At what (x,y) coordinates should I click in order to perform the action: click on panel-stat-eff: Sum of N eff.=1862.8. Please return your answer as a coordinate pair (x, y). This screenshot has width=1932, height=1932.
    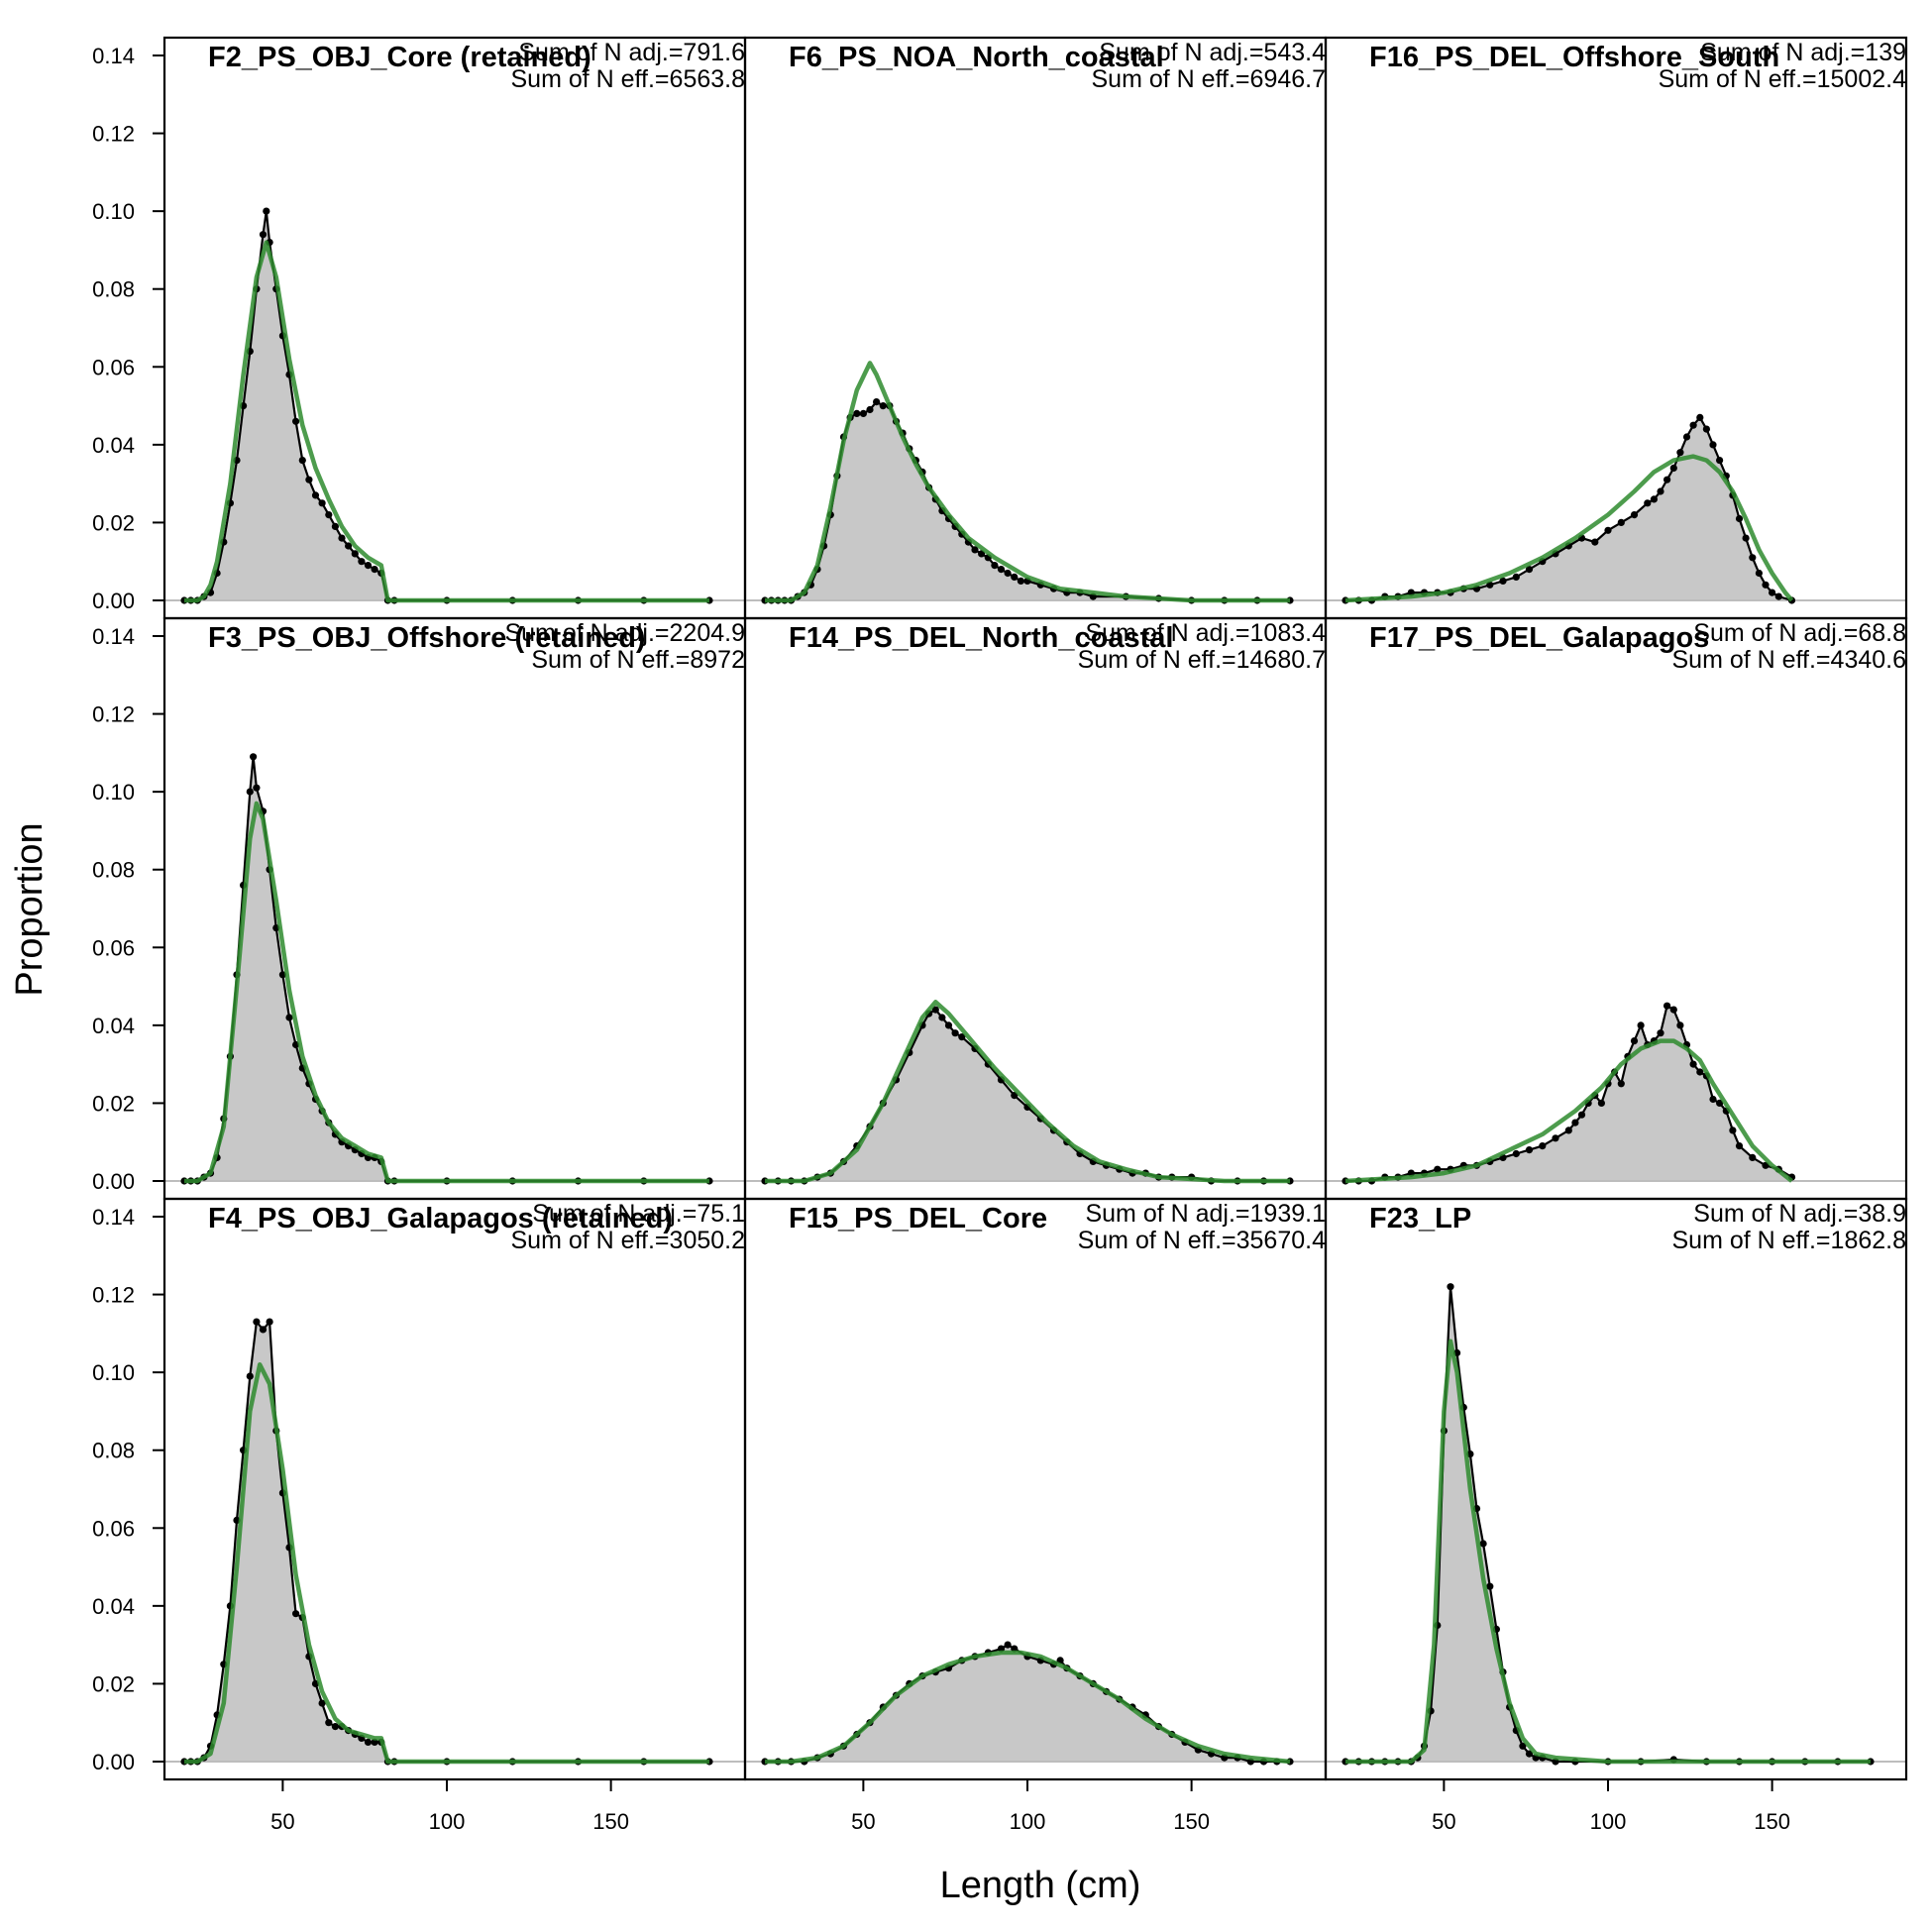
    Looking at the image, I should click on (1789, 1240).